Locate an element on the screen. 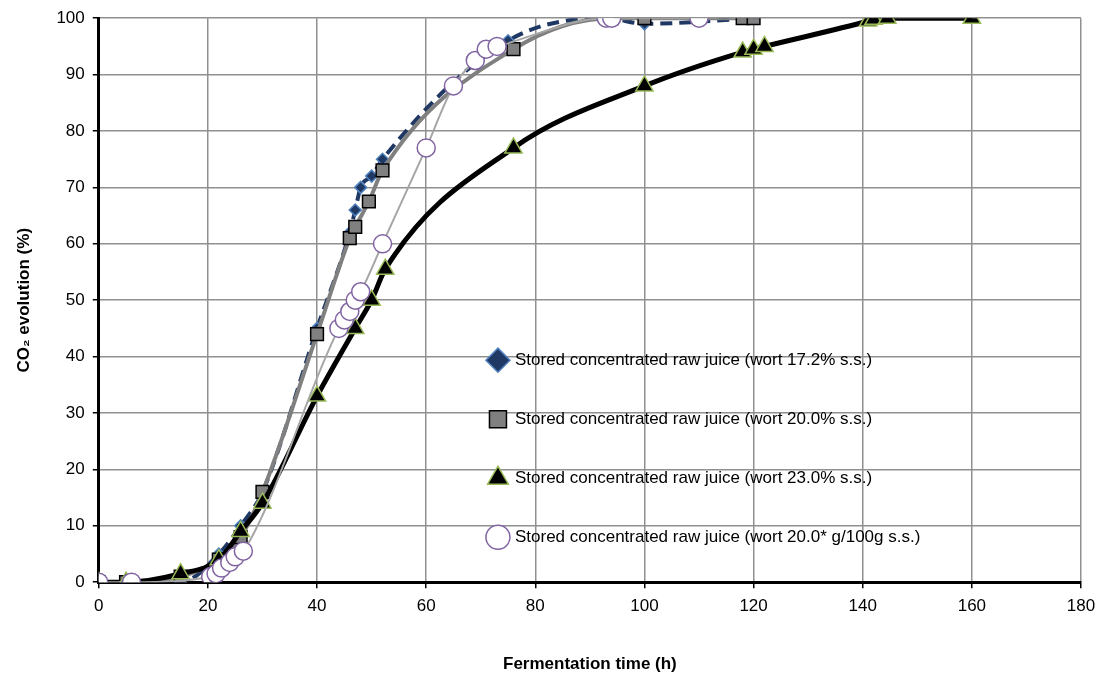 The height and width of the screenshot is (681, 1108). x-tick-label: 120 is located at coordinates (753, 606).